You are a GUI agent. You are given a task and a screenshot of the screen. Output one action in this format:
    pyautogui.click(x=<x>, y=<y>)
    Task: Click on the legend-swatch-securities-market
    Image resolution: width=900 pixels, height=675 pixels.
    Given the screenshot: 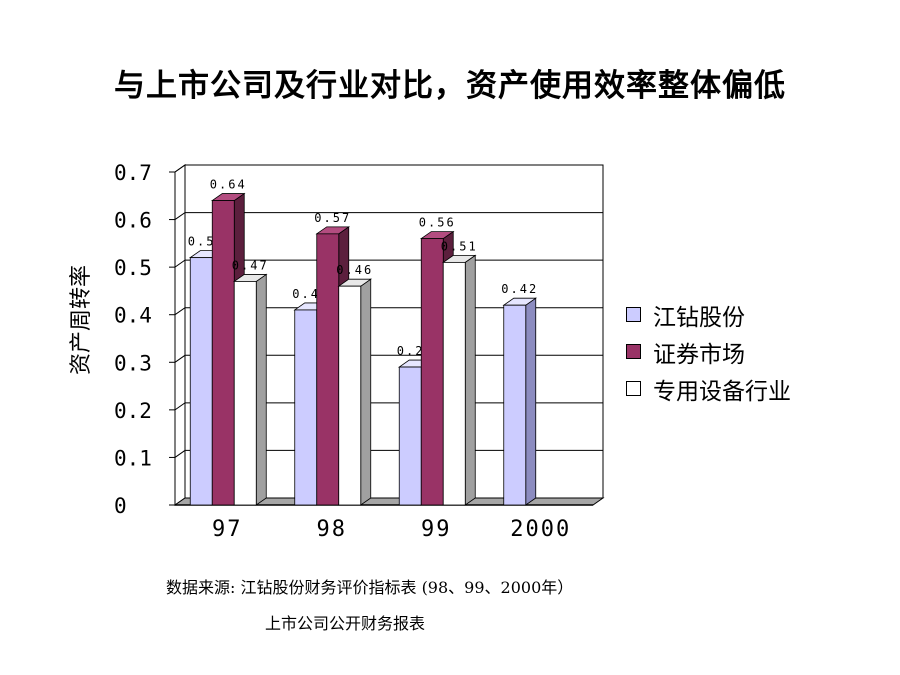 What is the action you would take?
    pyautogui.click(x=633, y=351)
    